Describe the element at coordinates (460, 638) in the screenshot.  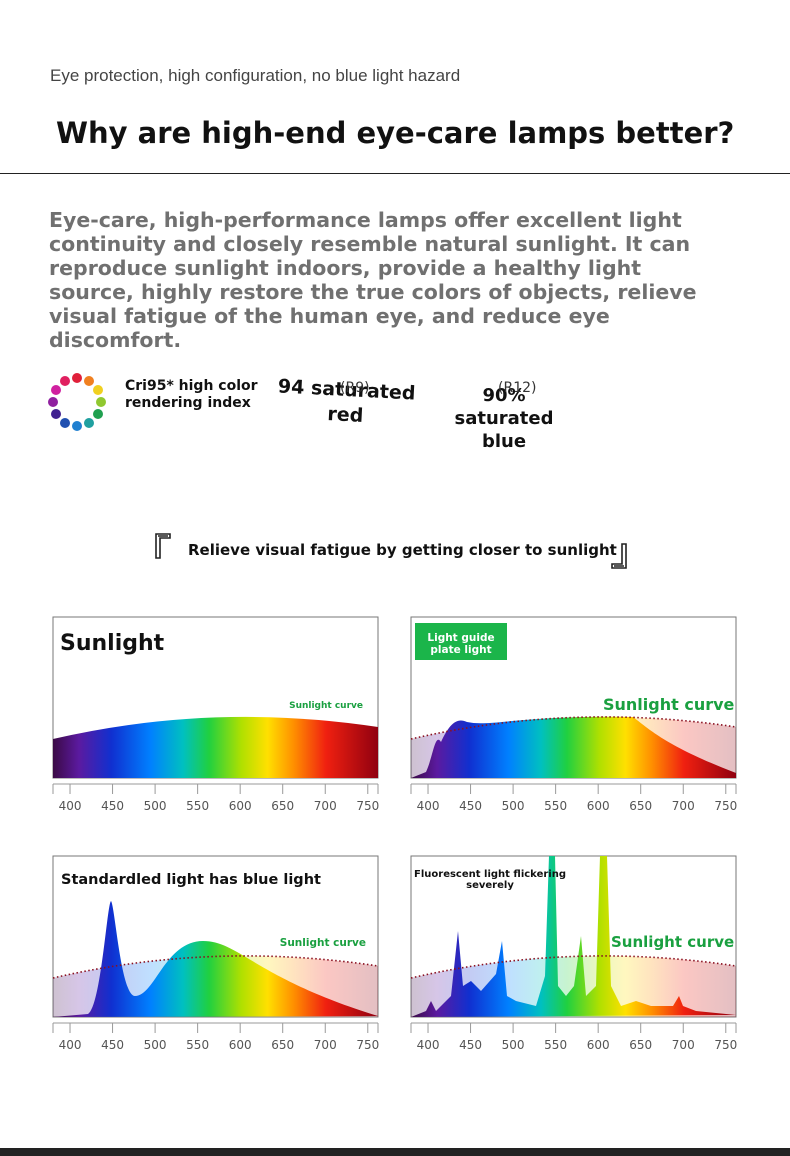
I see `title-line: Light guide` at that location.